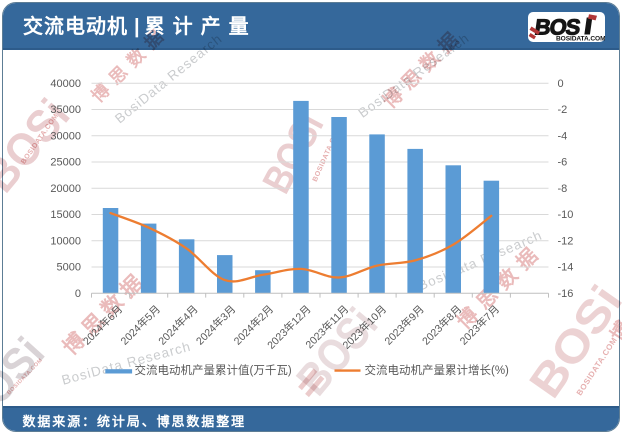 Image resolution: width=622 pixels, height=437 pixels. Describe the element at coordinates (65, 84) in the screenshot. I see `svg-text: 40000` at that location.